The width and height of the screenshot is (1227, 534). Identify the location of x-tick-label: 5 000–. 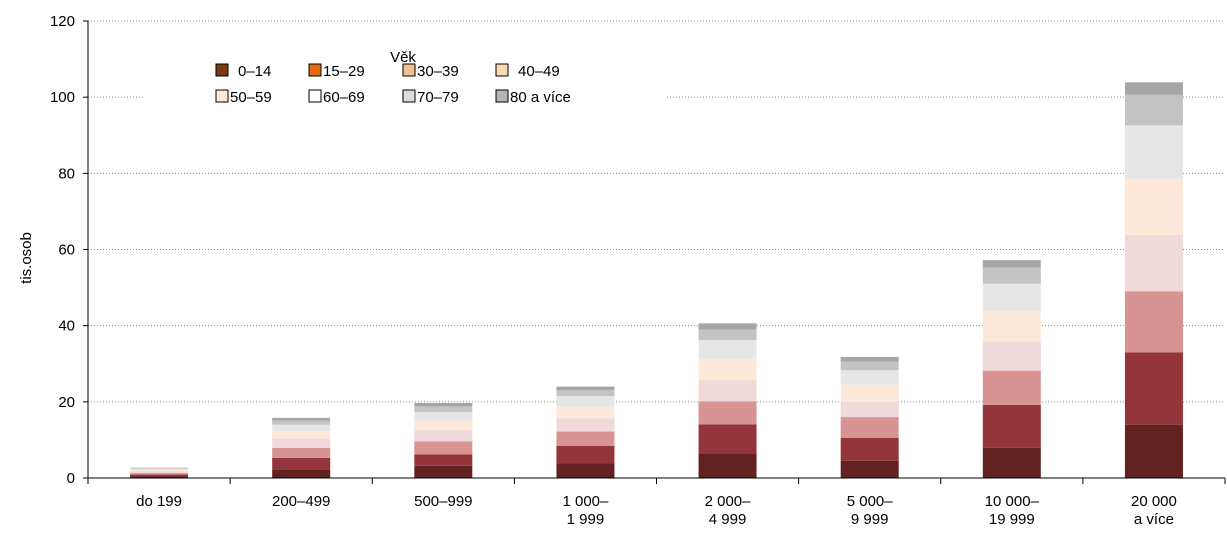
(870, 501).